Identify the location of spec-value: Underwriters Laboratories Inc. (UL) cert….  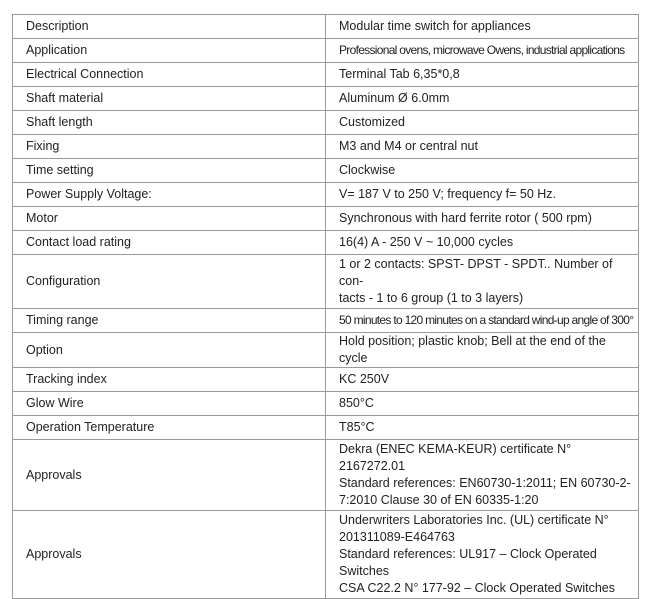
(482, 554).